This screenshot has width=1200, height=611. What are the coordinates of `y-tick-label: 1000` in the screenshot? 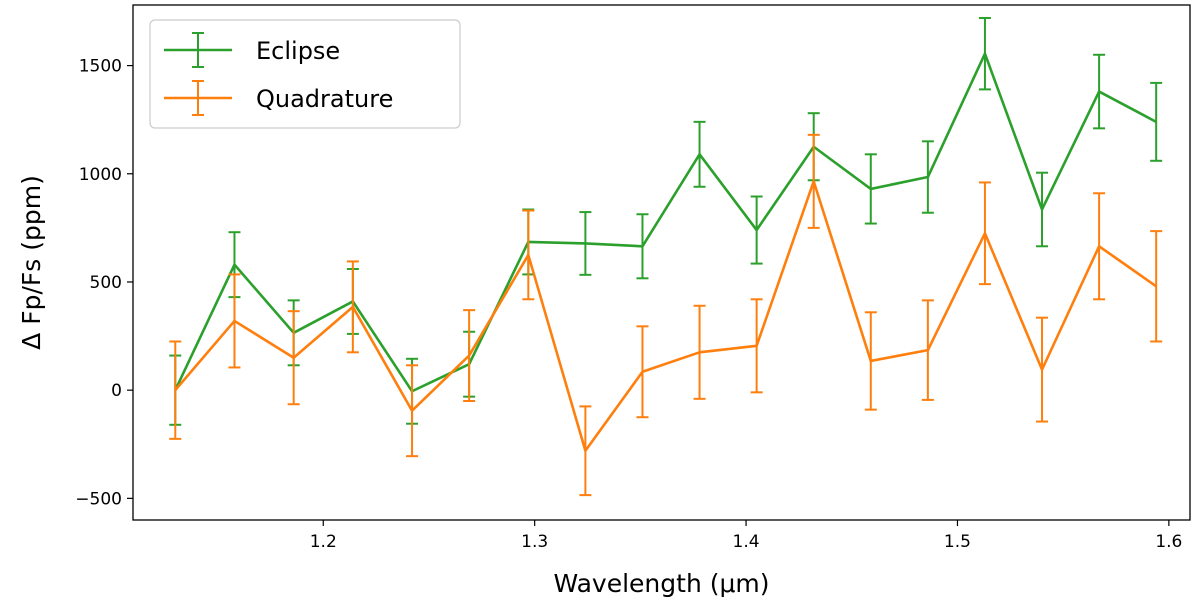 It's located at (100, 175).